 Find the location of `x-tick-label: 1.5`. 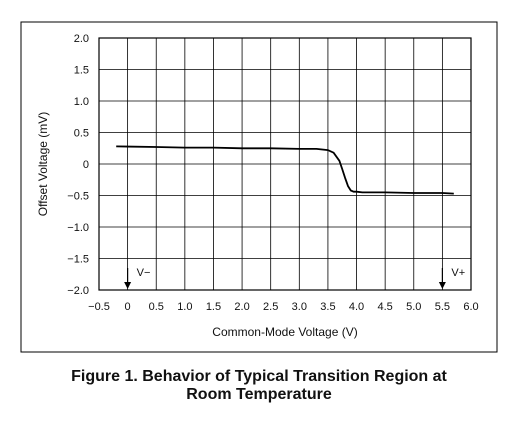

x-tick-label: 1.5 is located at coordinates (213, 307).